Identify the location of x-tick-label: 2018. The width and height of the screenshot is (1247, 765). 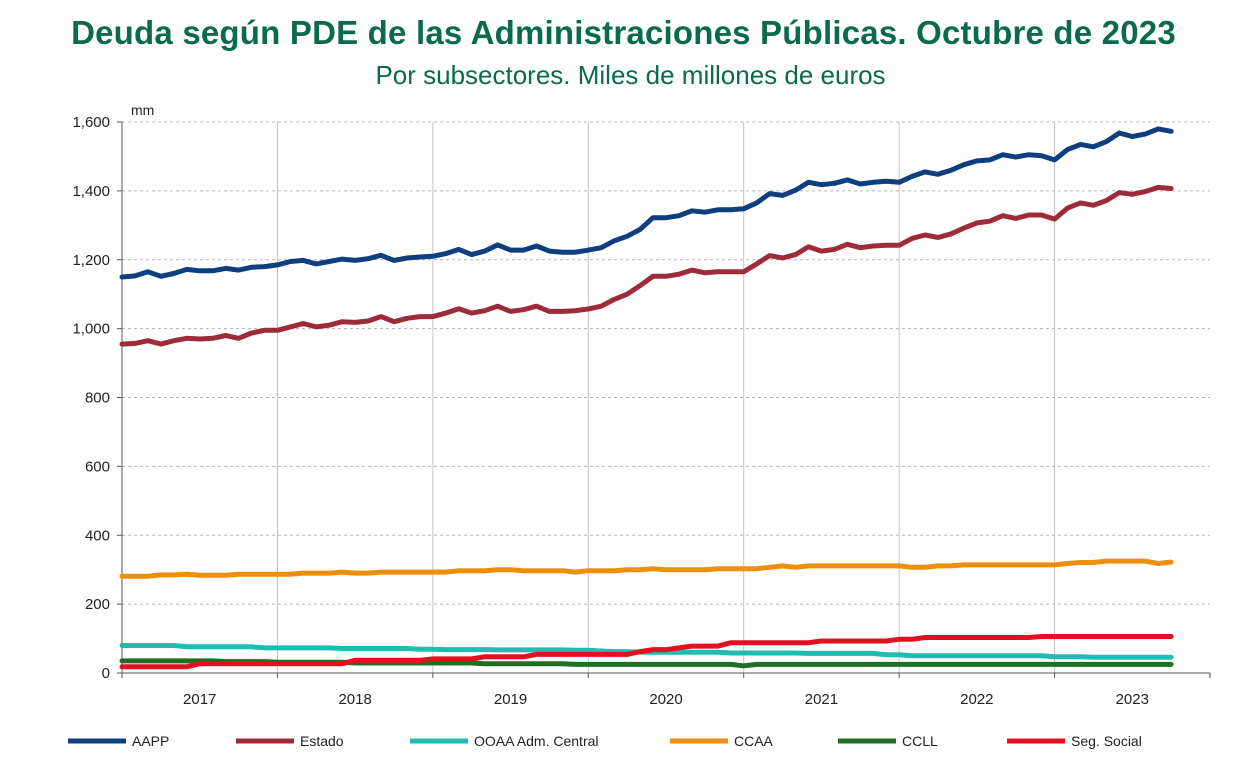
(354, 699).